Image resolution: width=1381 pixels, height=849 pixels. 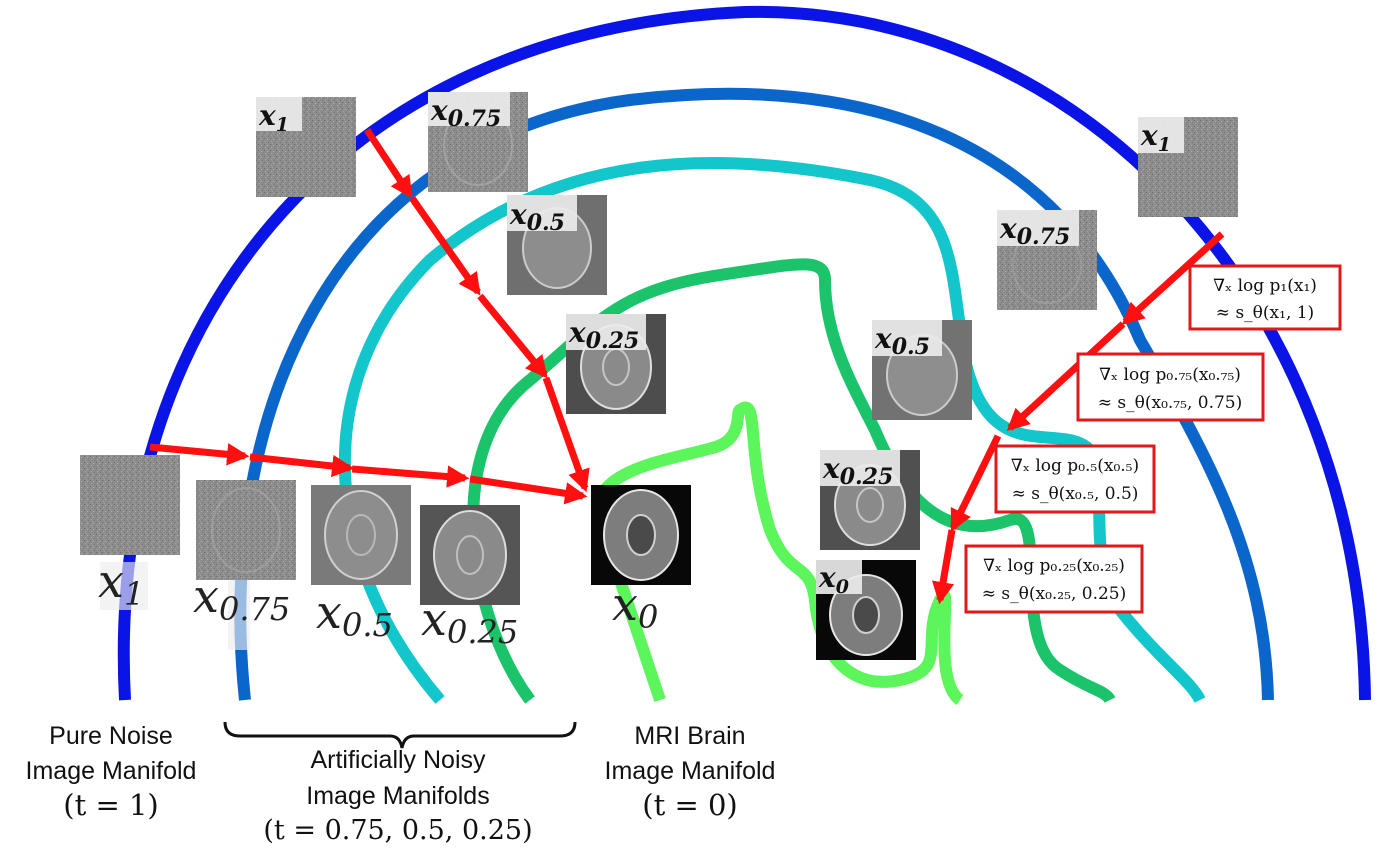 What do you see at coordinates (603, 335) in the screenshot?
I see `label-top-x025: x0.25` at bounding box center [603, 335].